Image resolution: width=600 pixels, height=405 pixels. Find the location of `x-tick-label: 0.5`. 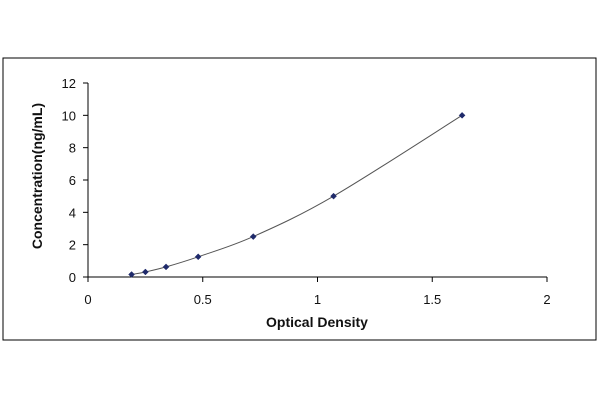

x-tick-label: 0.5 is located at coordinates (203, 299).